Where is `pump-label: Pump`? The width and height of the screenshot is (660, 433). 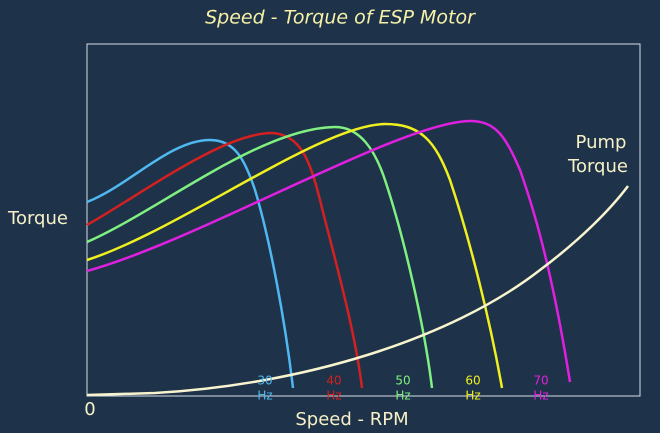
pump-label: Pump is located at coordinates (601, 142).